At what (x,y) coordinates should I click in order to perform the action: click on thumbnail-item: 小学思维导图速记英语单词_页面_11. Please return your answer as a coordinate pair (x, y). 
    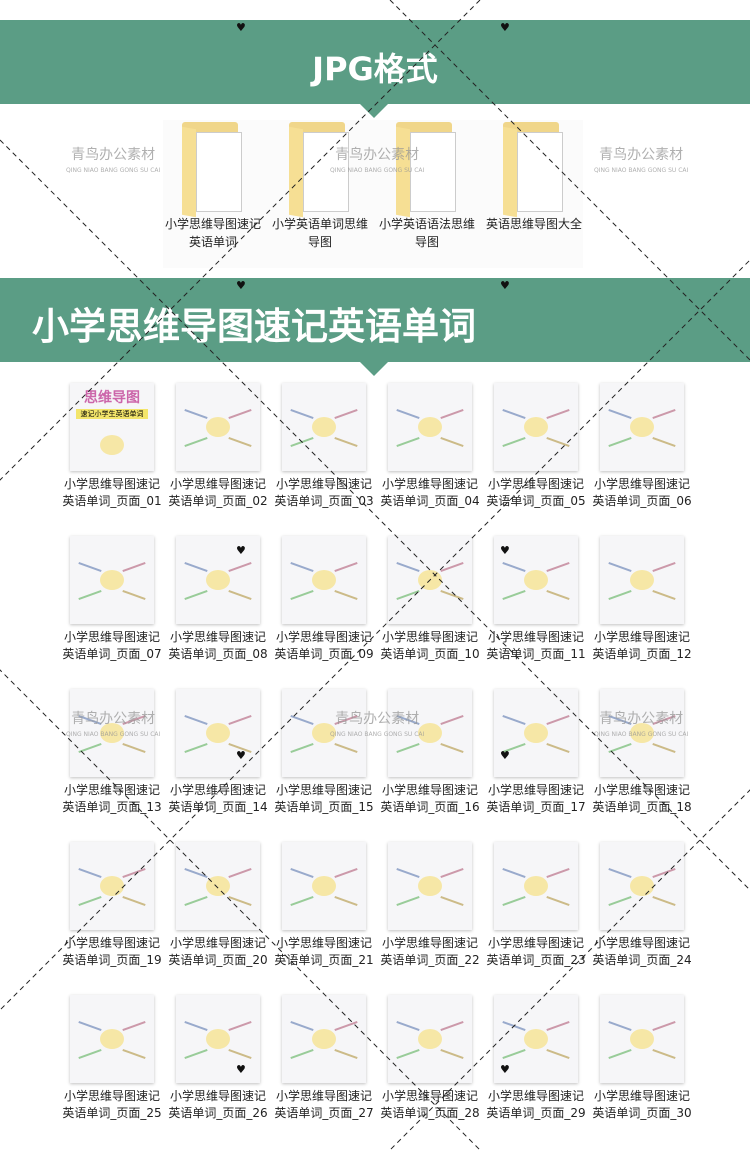
    Looking at the image, I should click on (536, 599).